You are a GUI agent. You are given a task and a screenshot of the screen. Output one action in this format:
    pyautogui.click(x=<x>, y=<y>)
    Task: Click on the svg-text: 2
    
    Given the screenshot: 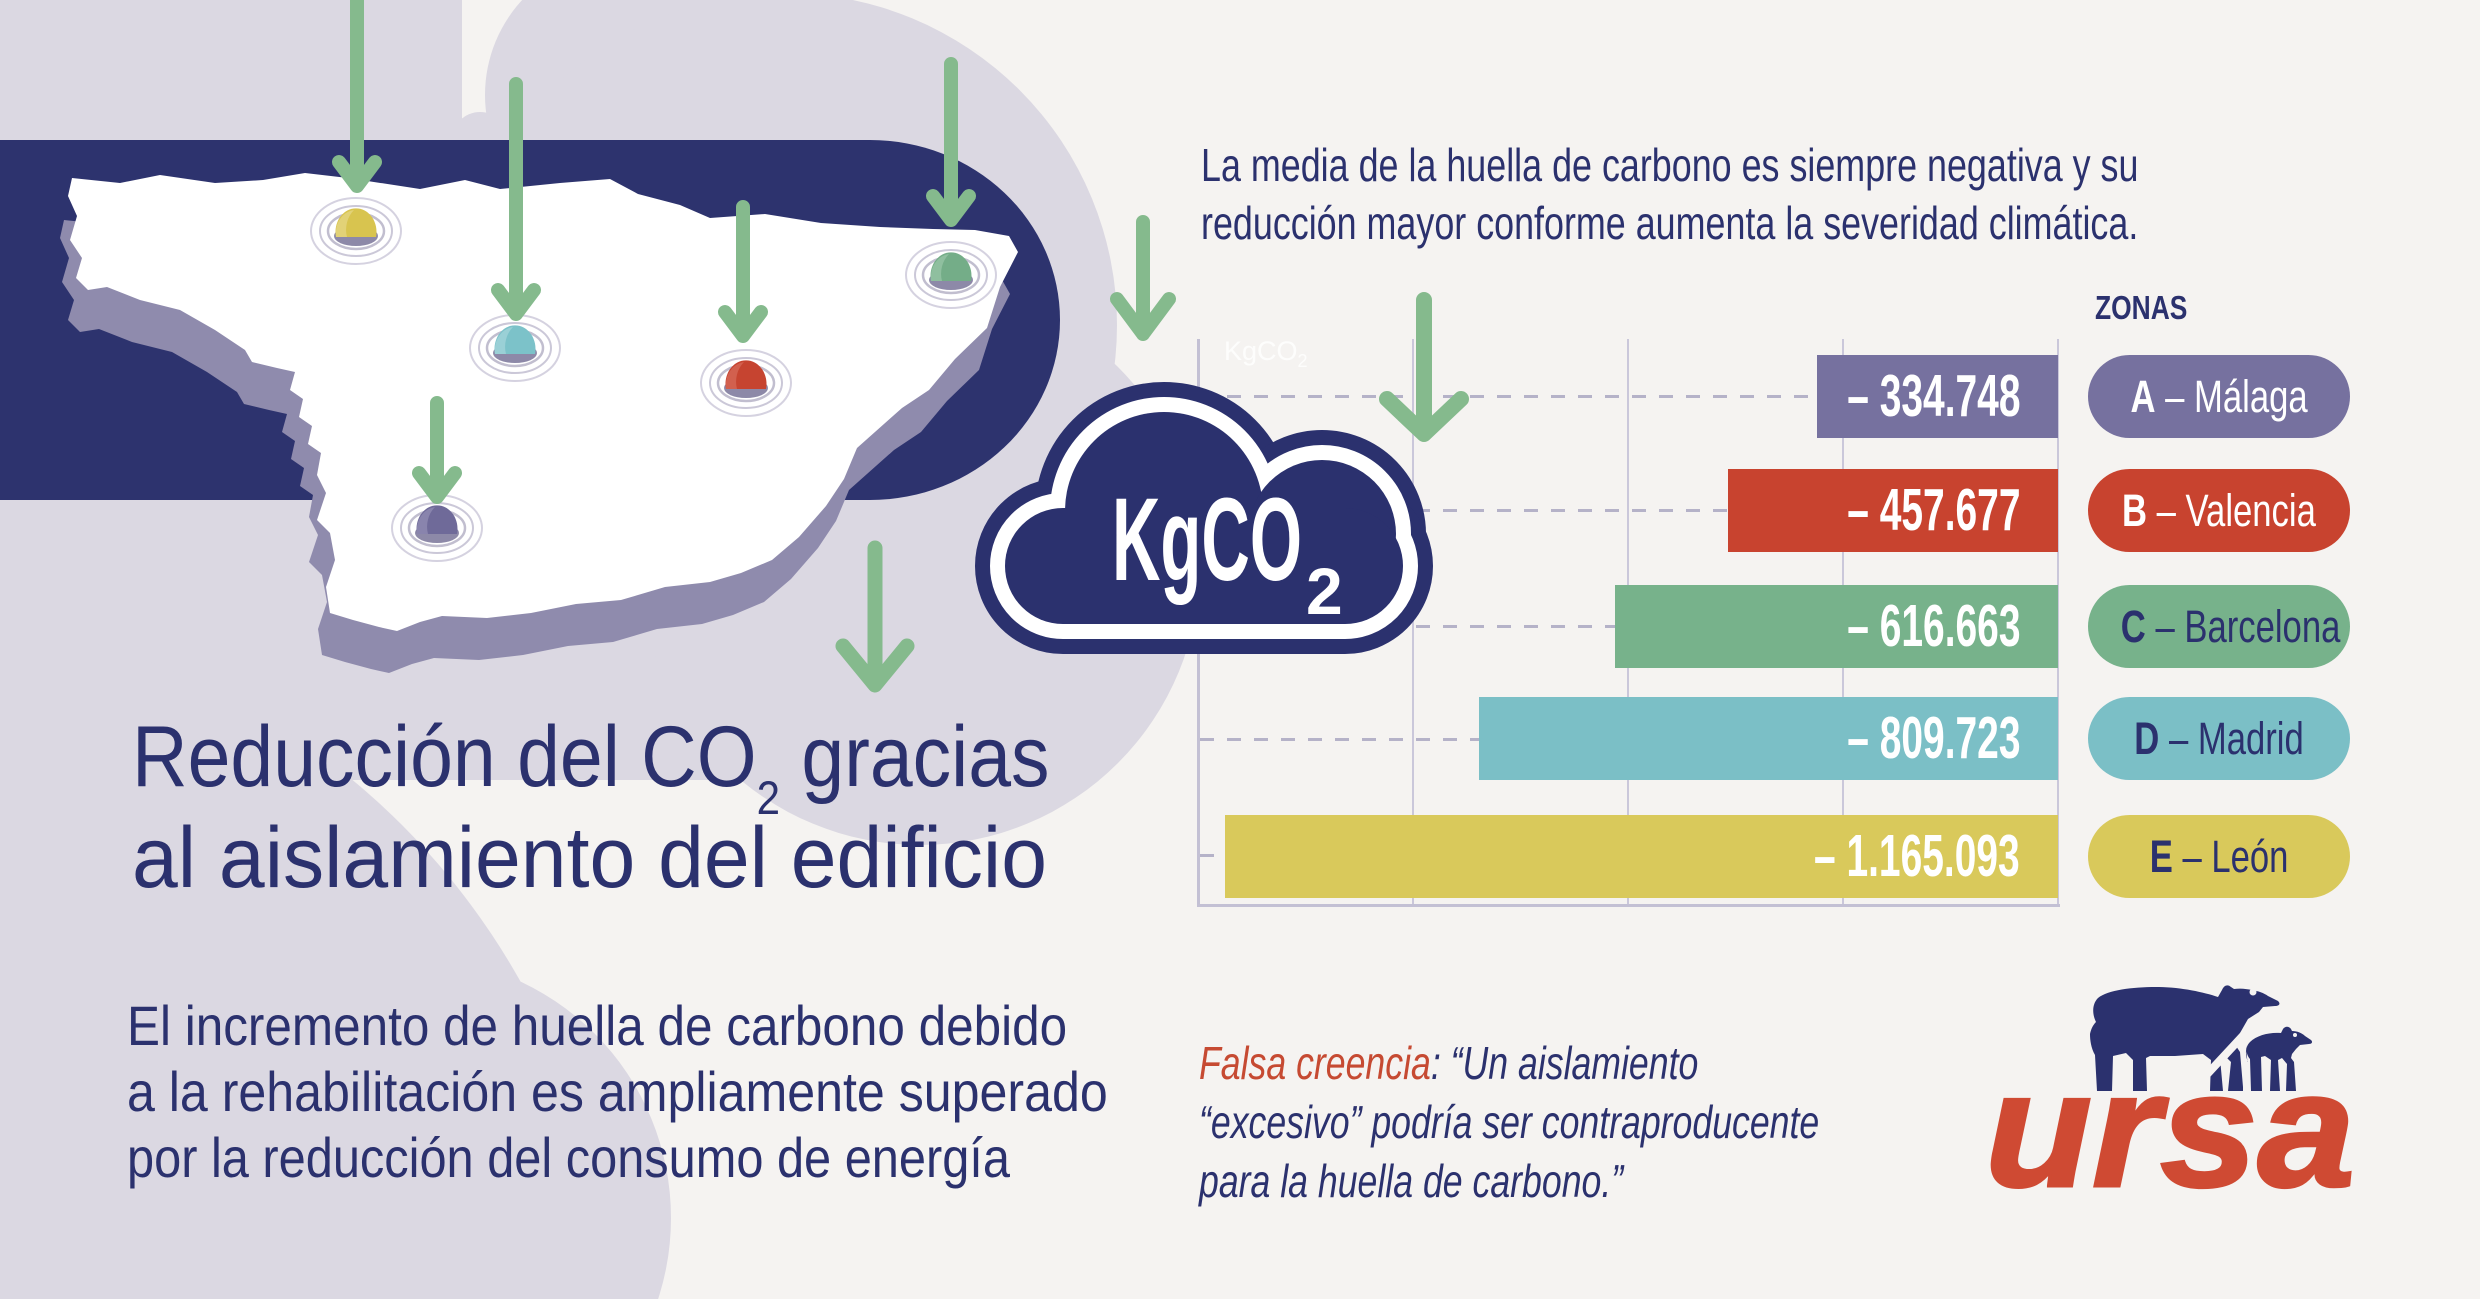 What is the action you would take?
    pyautogui.click(x=1324, y=591)
    